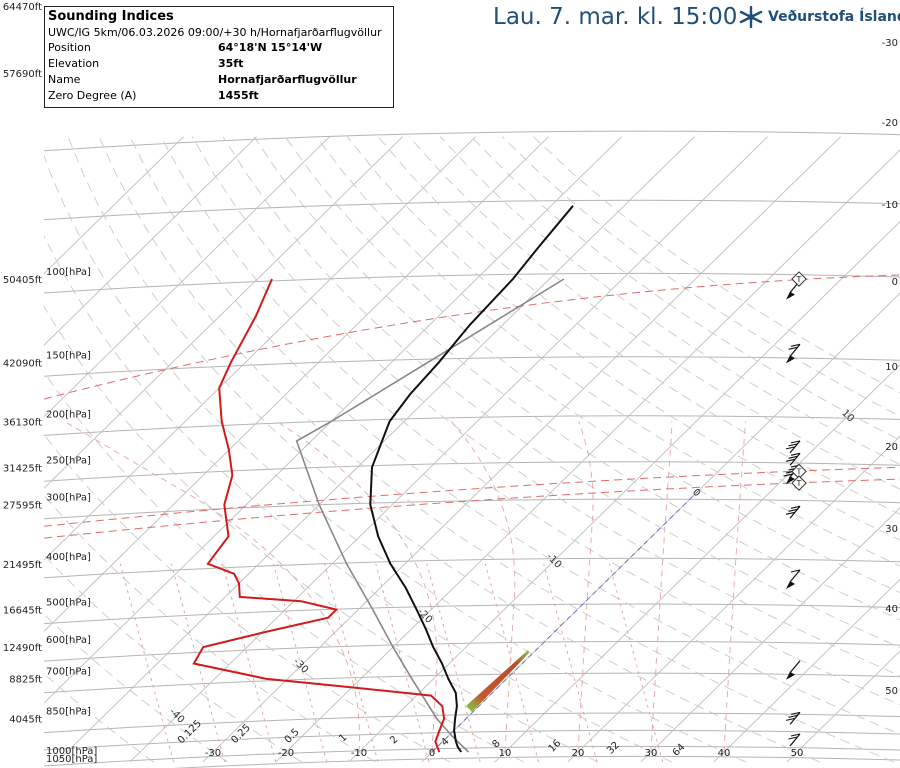 The width and height of the screenshot is (900, 768). What do you see at coordinates (68, 603) in the screenshot?
I see `pressure-label: 500[hPa]` at bounding box center [68, 603].